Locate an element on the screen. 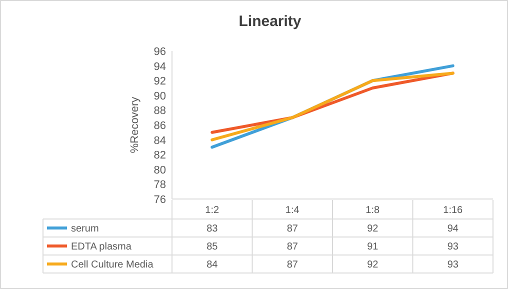 The image size is (508, 289). legend-label: serum is located at coordinates (85, 229).